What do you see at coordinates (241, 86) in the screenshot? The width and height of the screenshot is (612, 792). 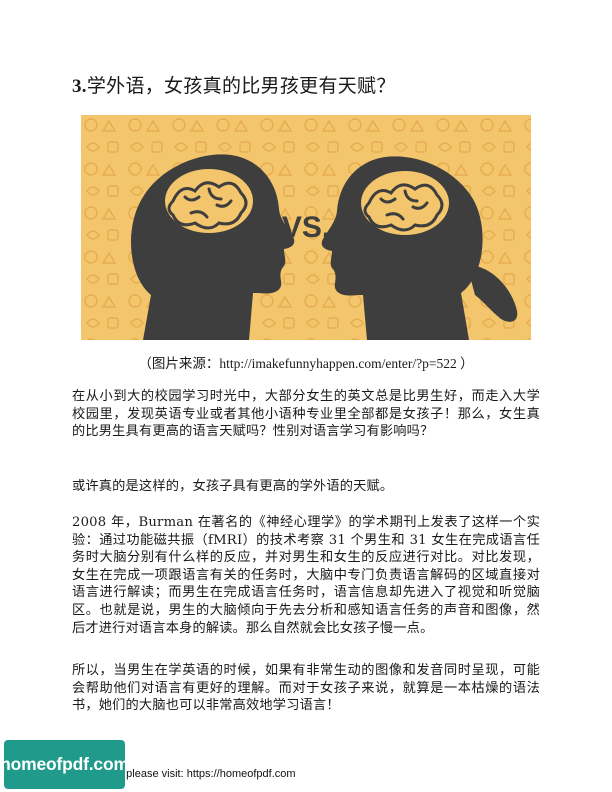 I see `section-title-text: 学外语，女孩真的比男孩更有天赋？` at bounding box center [241, 86].